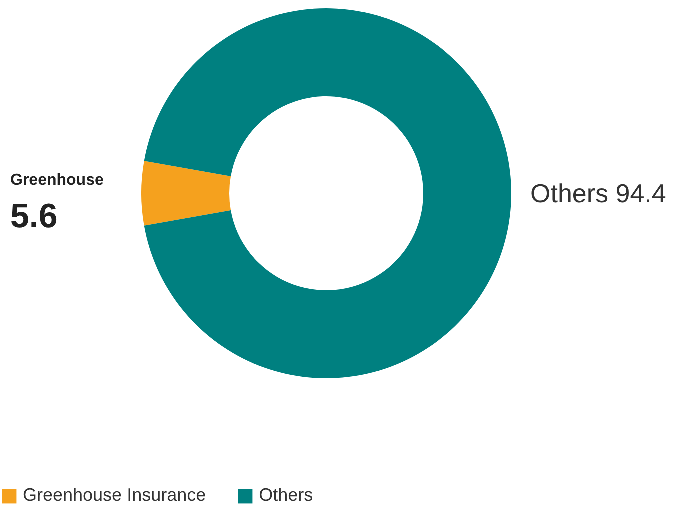 The width and height of the screenshot is (678, 506). I want to click on legend-label: Others, so click(286, 495).